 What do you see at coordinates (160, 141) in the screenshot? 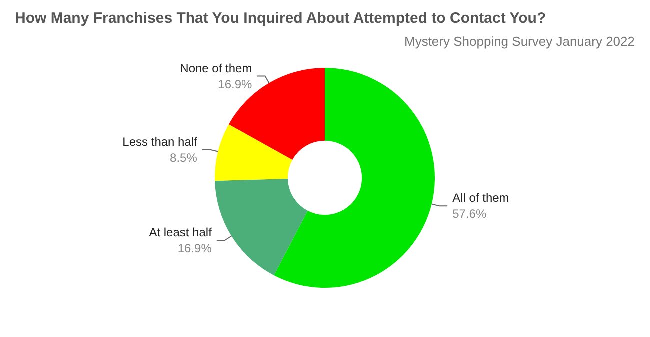
I see `slice-label: Less than half` at bounding box center [160, 141].